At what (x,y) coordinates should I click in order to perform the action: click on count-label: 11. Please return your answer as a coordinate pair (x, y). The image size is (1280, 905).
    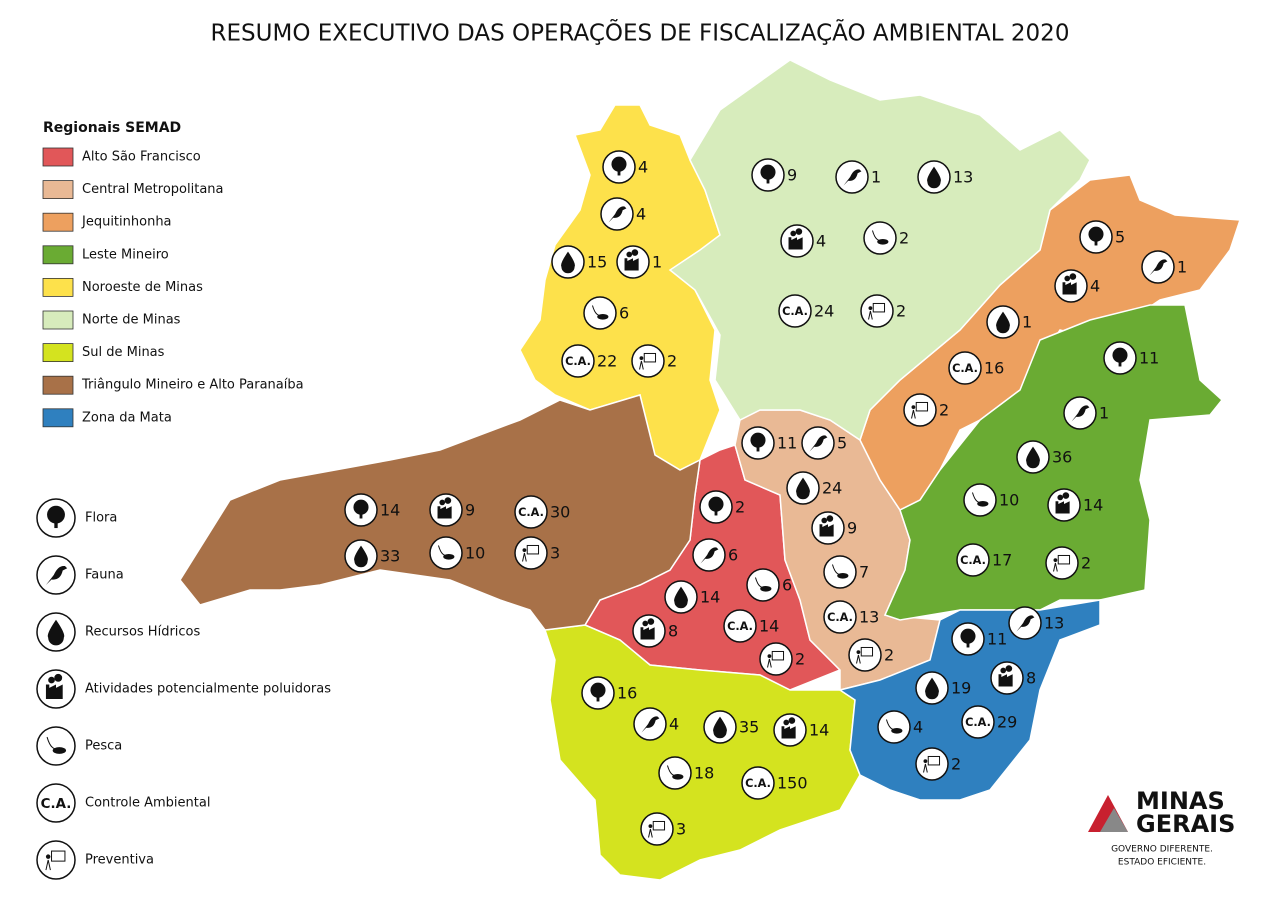
    Looking at the image, I should click on (787, 443).